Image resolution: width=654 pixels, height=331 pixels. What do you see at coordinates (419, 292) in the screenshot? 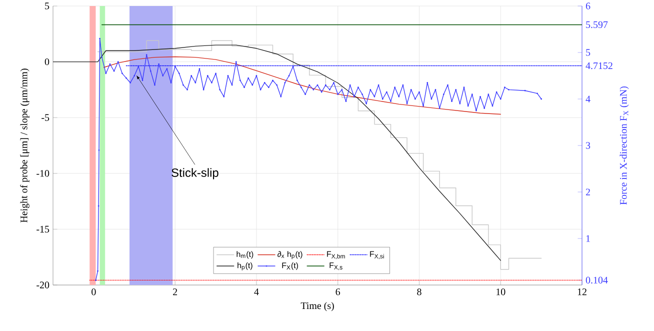
I see `x-tick-label: 8` at bounding box center [419, 292].